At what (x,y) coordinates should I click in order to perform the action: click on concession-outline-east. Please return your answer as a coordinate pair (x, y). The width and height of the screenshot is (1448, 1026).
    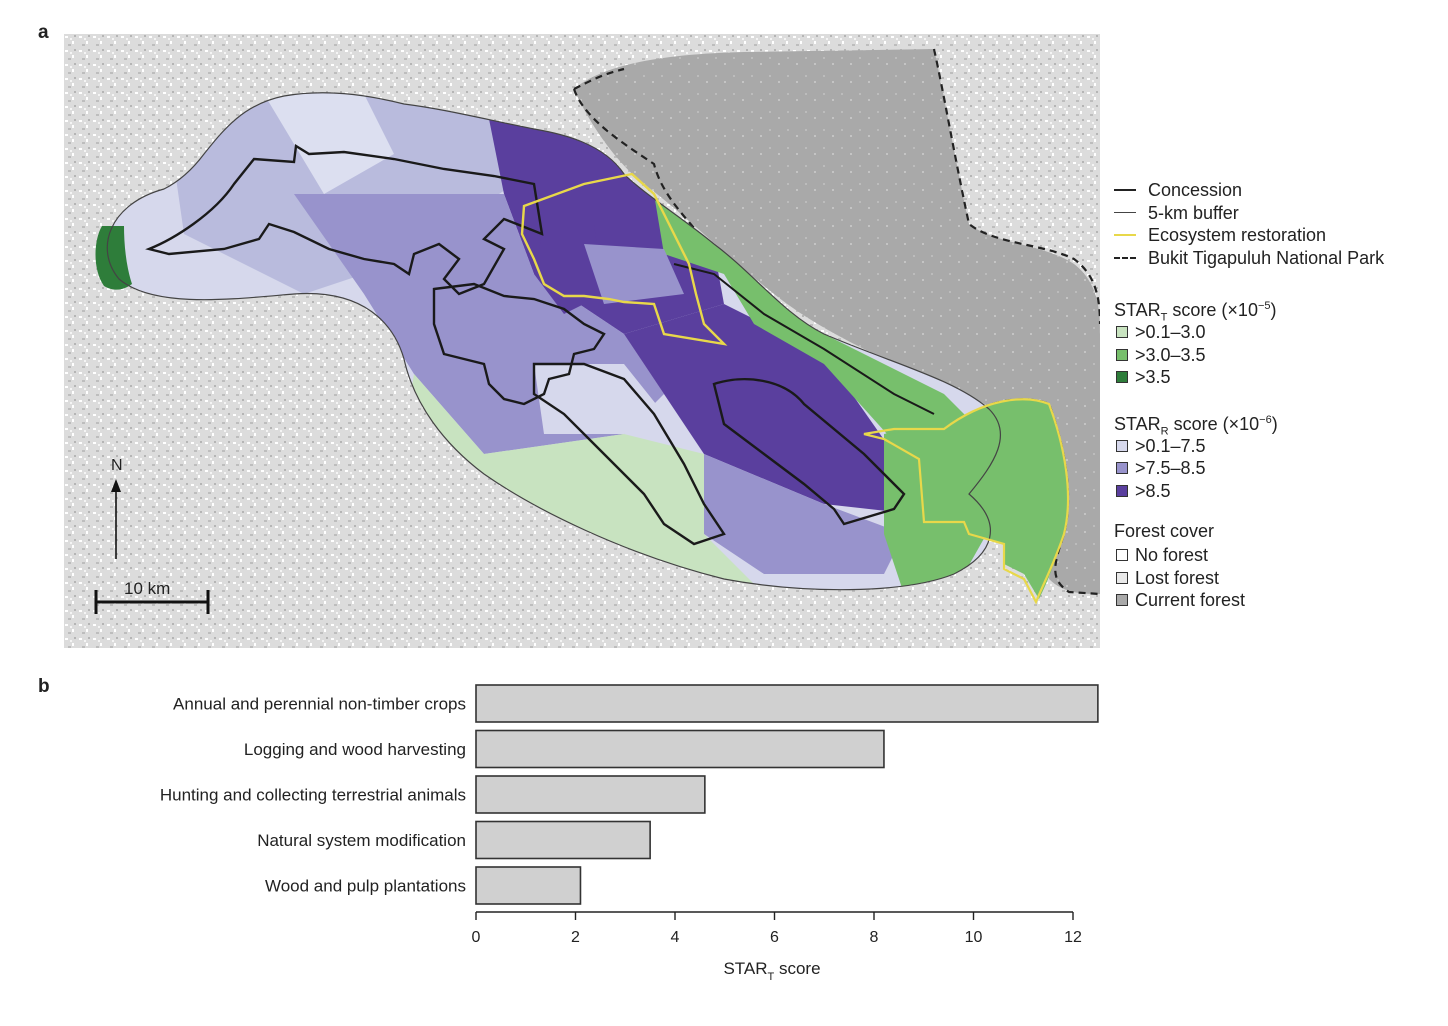
    Looking at the image, I should click on (809, 452).